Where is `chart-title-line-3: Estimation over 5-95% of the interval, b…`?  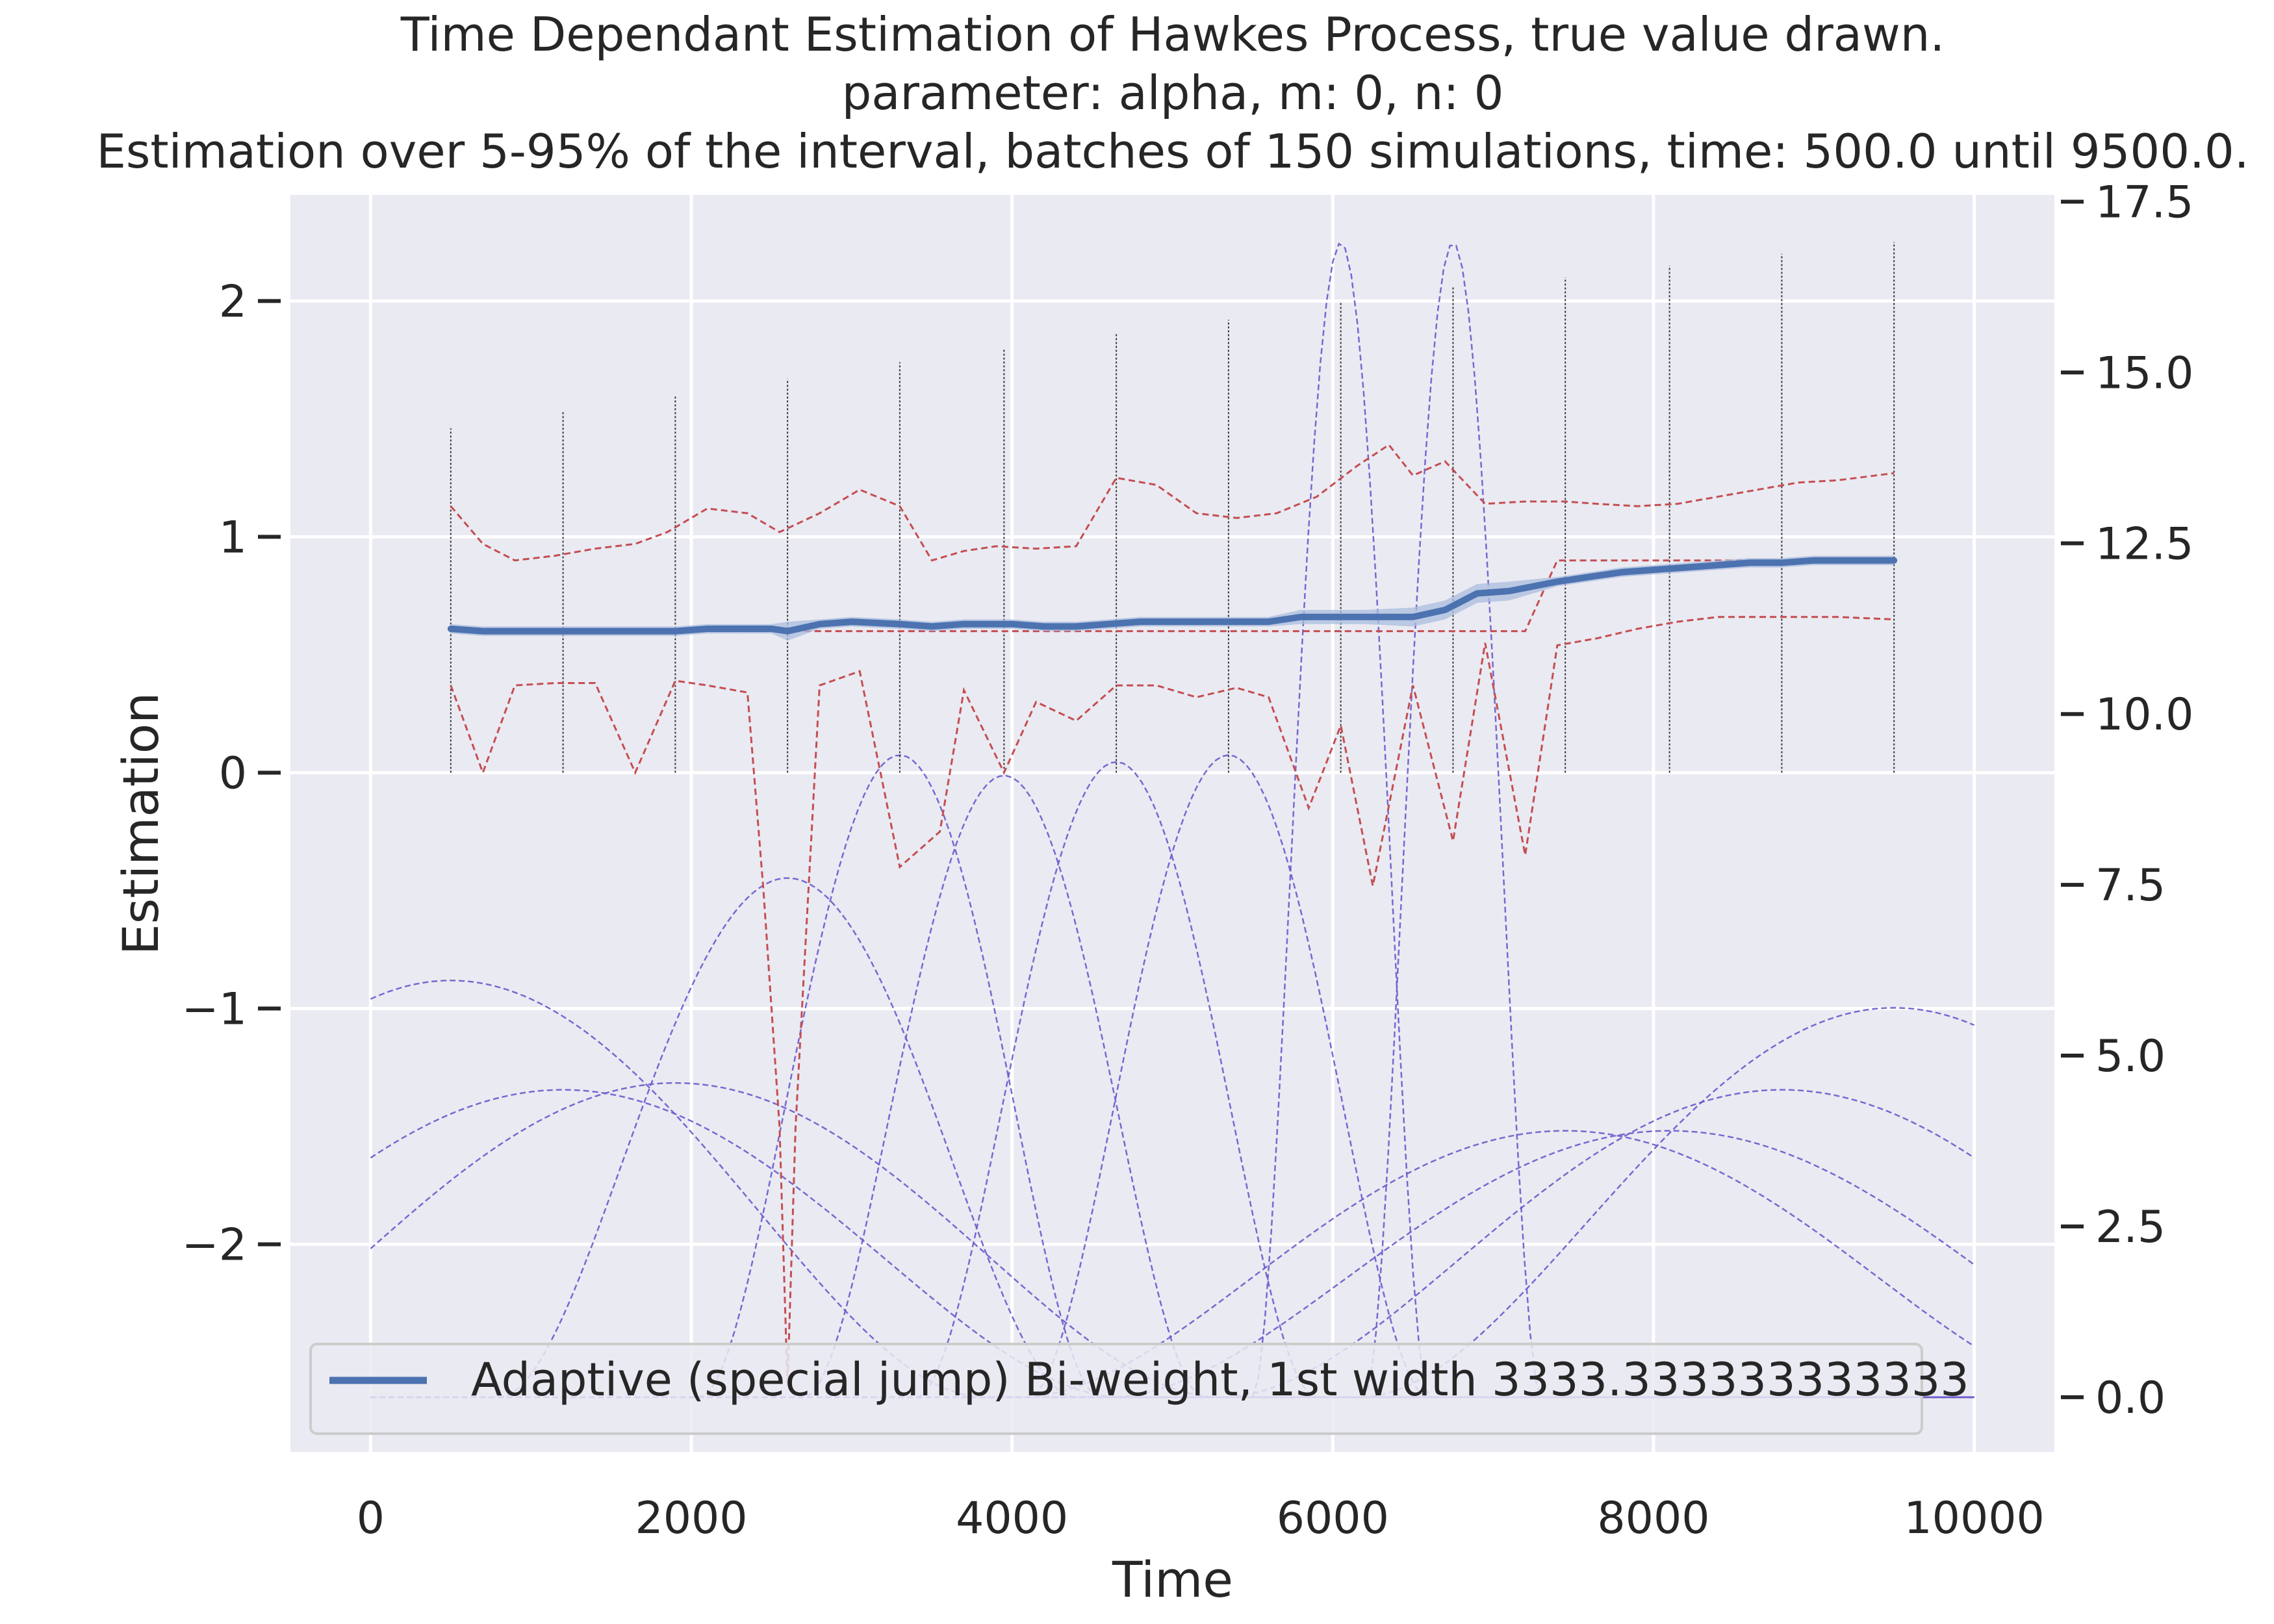 chart-title-line-3: Estimation over 5-95% of the interval, b… is located at coordinates (1172, 151).